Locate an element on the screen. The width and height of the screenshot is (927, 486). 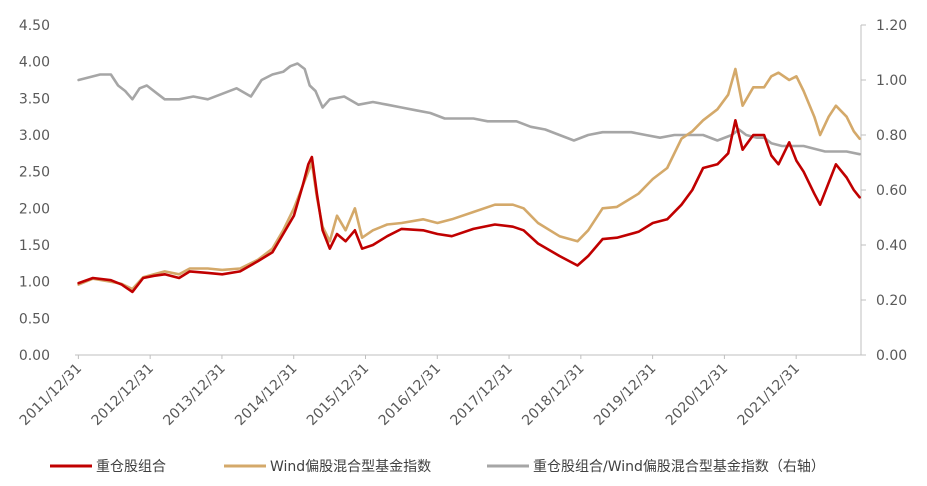
legend-label: Wind偏股混合型基金指数 is located at coordinates (350, 466).